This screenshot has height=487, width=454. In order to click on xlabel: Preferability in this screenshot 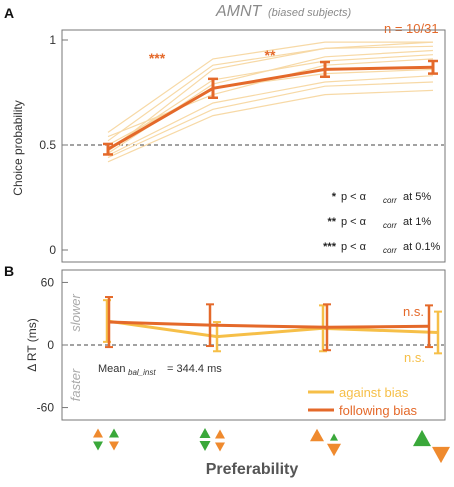, I will do `click(252, 469)`.